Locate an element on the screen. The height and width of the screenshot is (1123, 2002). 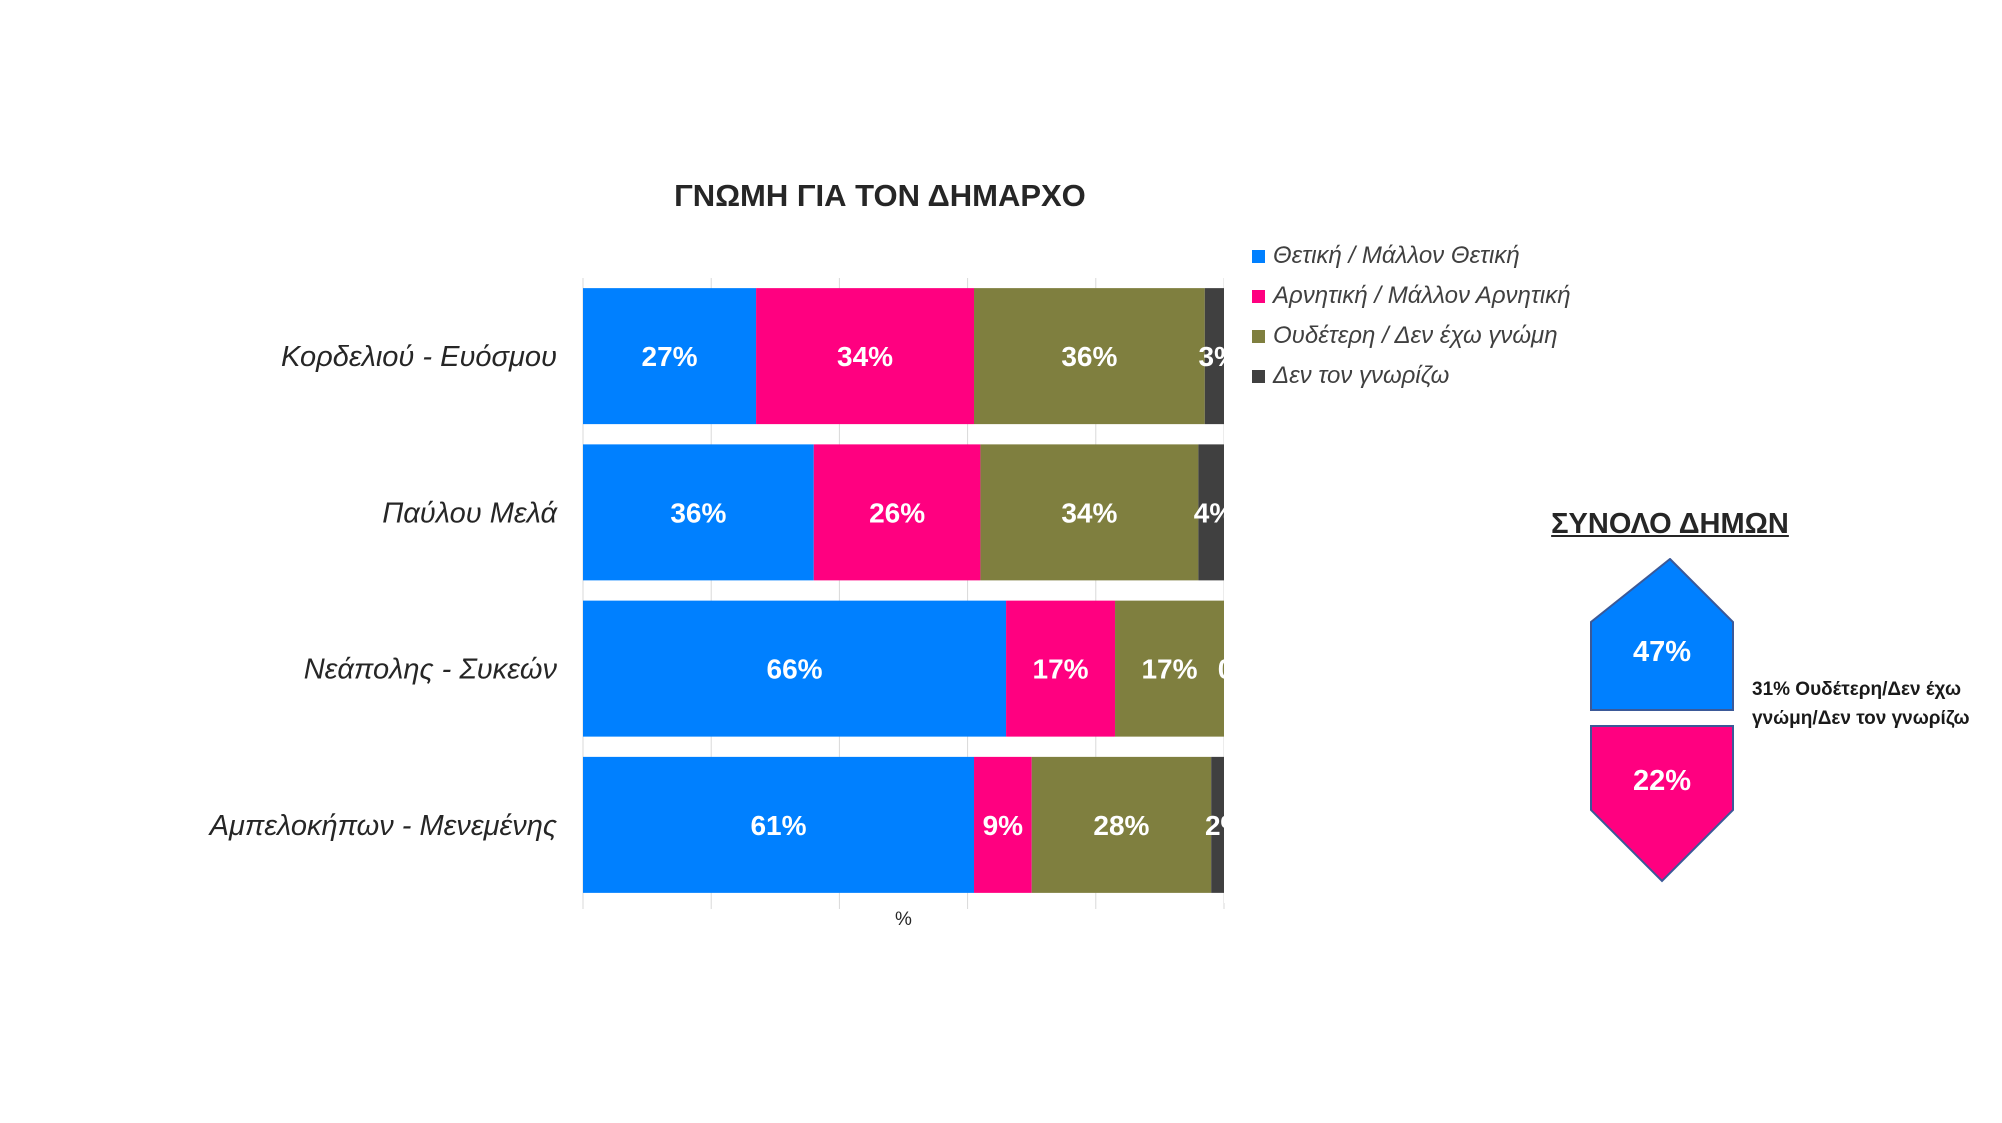
legend-label: Θετική / Μάλλον Θετική is located at coordinates (1396, 255).